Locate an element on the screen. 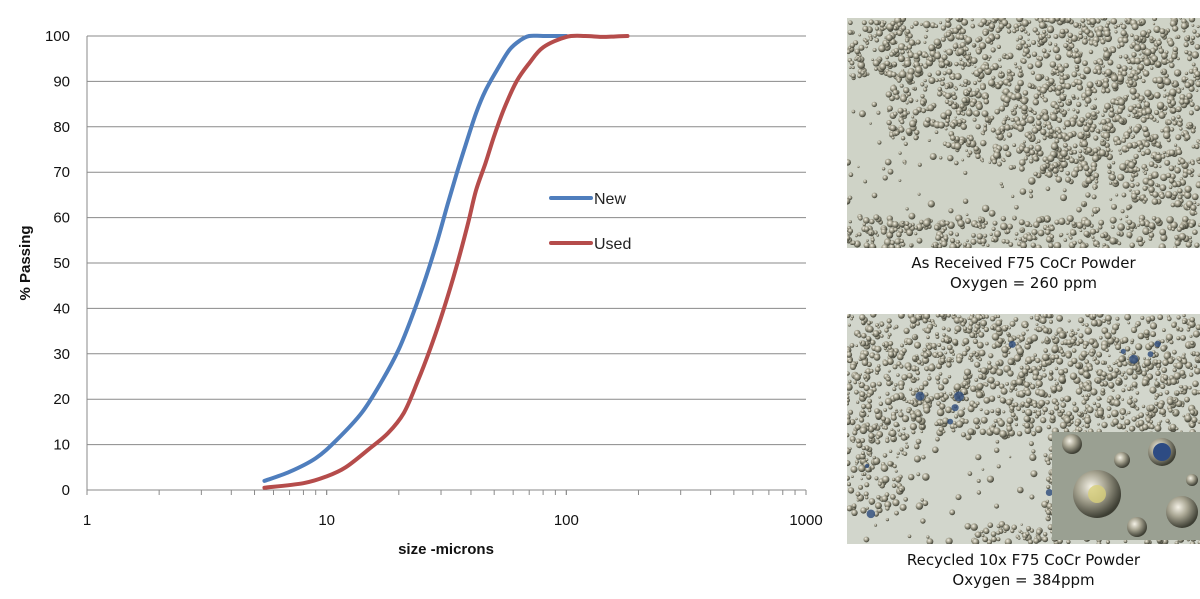  x-tick-label: 1 is located at coordinates (87, 520).